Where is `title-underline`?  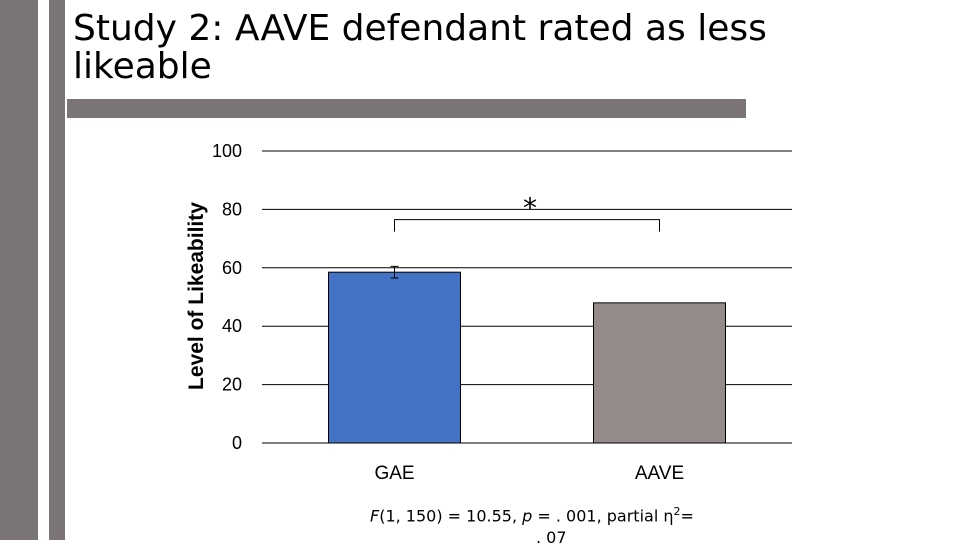
title-underline is located at coordinates (406, 108).